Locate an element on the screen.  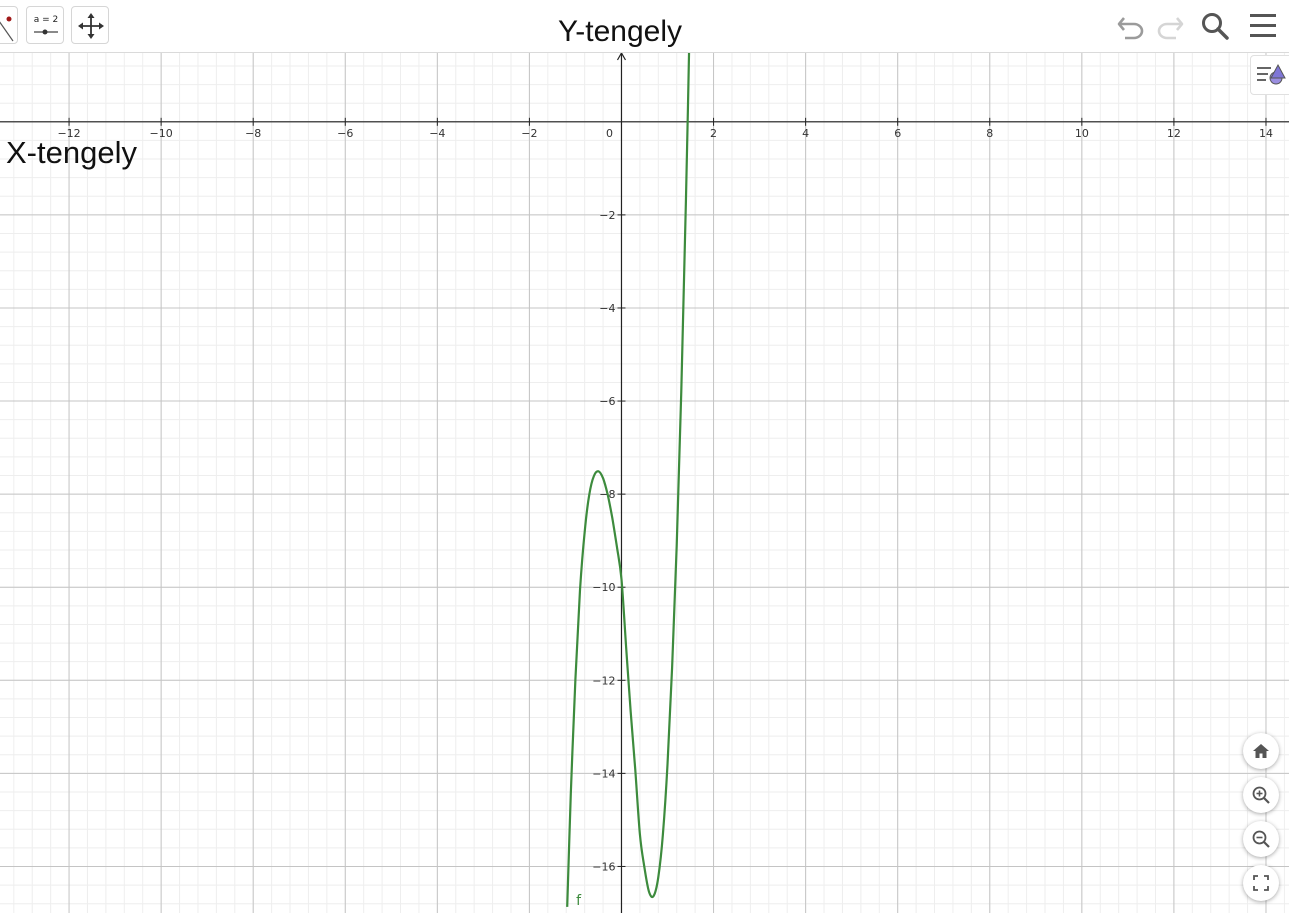
search-button is located at coordinates (1215, 27).